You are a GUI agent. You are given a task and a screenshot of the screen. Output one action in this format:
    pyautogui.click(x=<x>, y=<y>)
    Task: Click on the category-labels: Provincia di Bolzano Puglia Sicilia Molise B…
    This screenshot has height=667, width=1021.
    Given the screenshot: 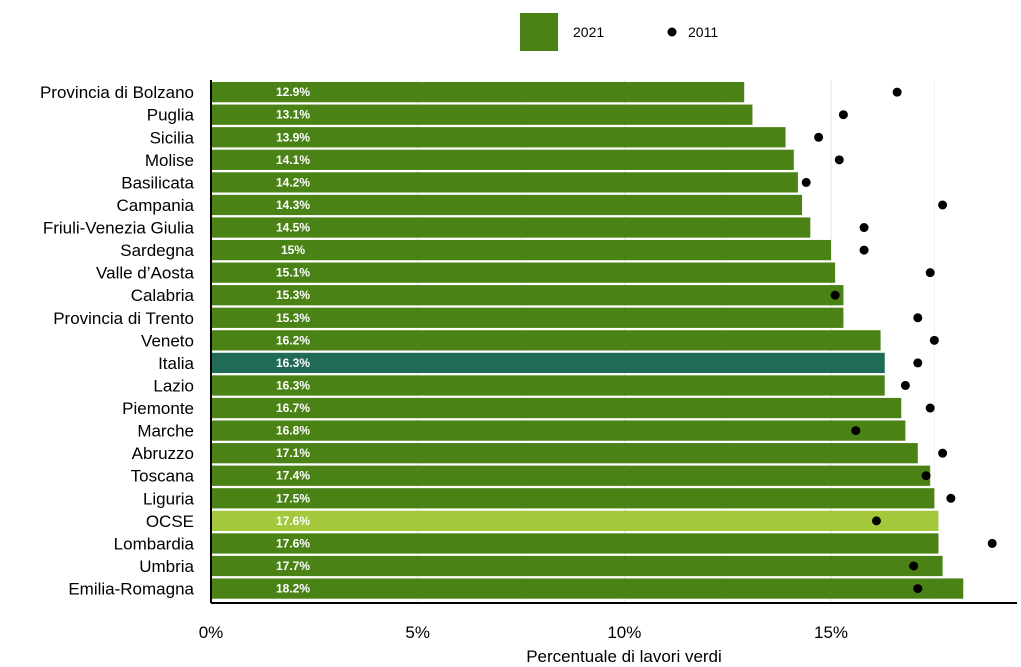 What is the action you would take?
    pyautogui.click(x=117, y=340)
    